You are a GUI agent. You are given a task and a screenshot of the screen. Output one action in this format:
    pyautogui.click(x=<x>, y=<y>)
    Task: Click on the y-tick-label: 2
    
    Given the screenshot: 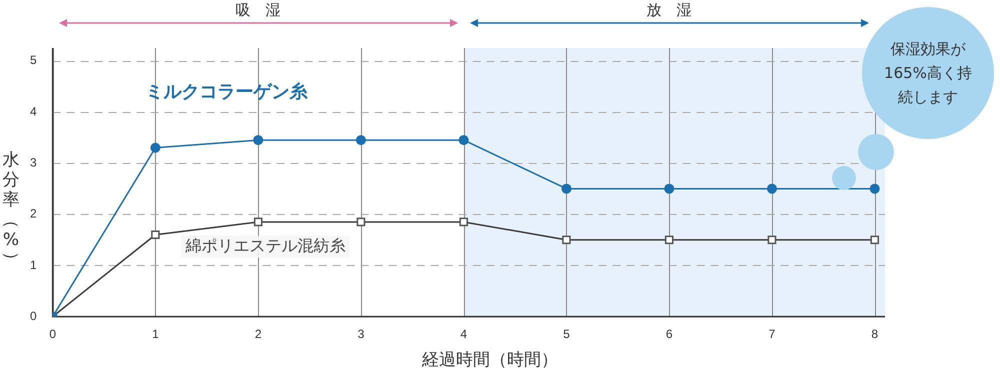 What is the action you would take?
    pyautogui.click(x=33, y=213)
    